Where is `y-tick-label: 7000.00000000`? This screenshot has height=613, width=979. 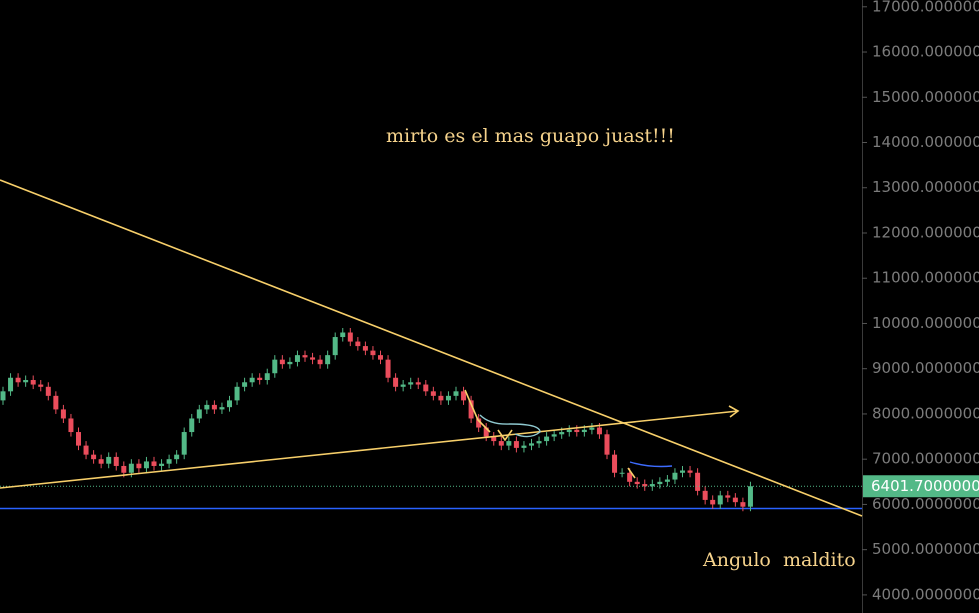 y-tick-label: 7000.00000000 is located at coordinates (925, 459).